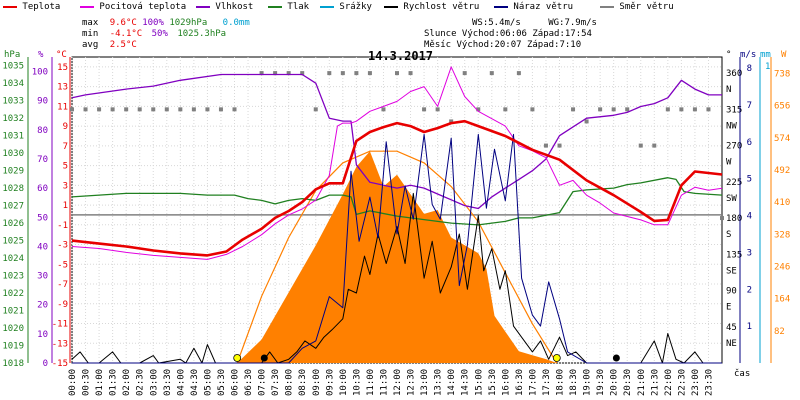 This screenshot has width=800, height=400. What do you see at coordinates (65, 167) in the screenshot?
I see `temp-tick-5: 5` at bounding box center [65, 167].